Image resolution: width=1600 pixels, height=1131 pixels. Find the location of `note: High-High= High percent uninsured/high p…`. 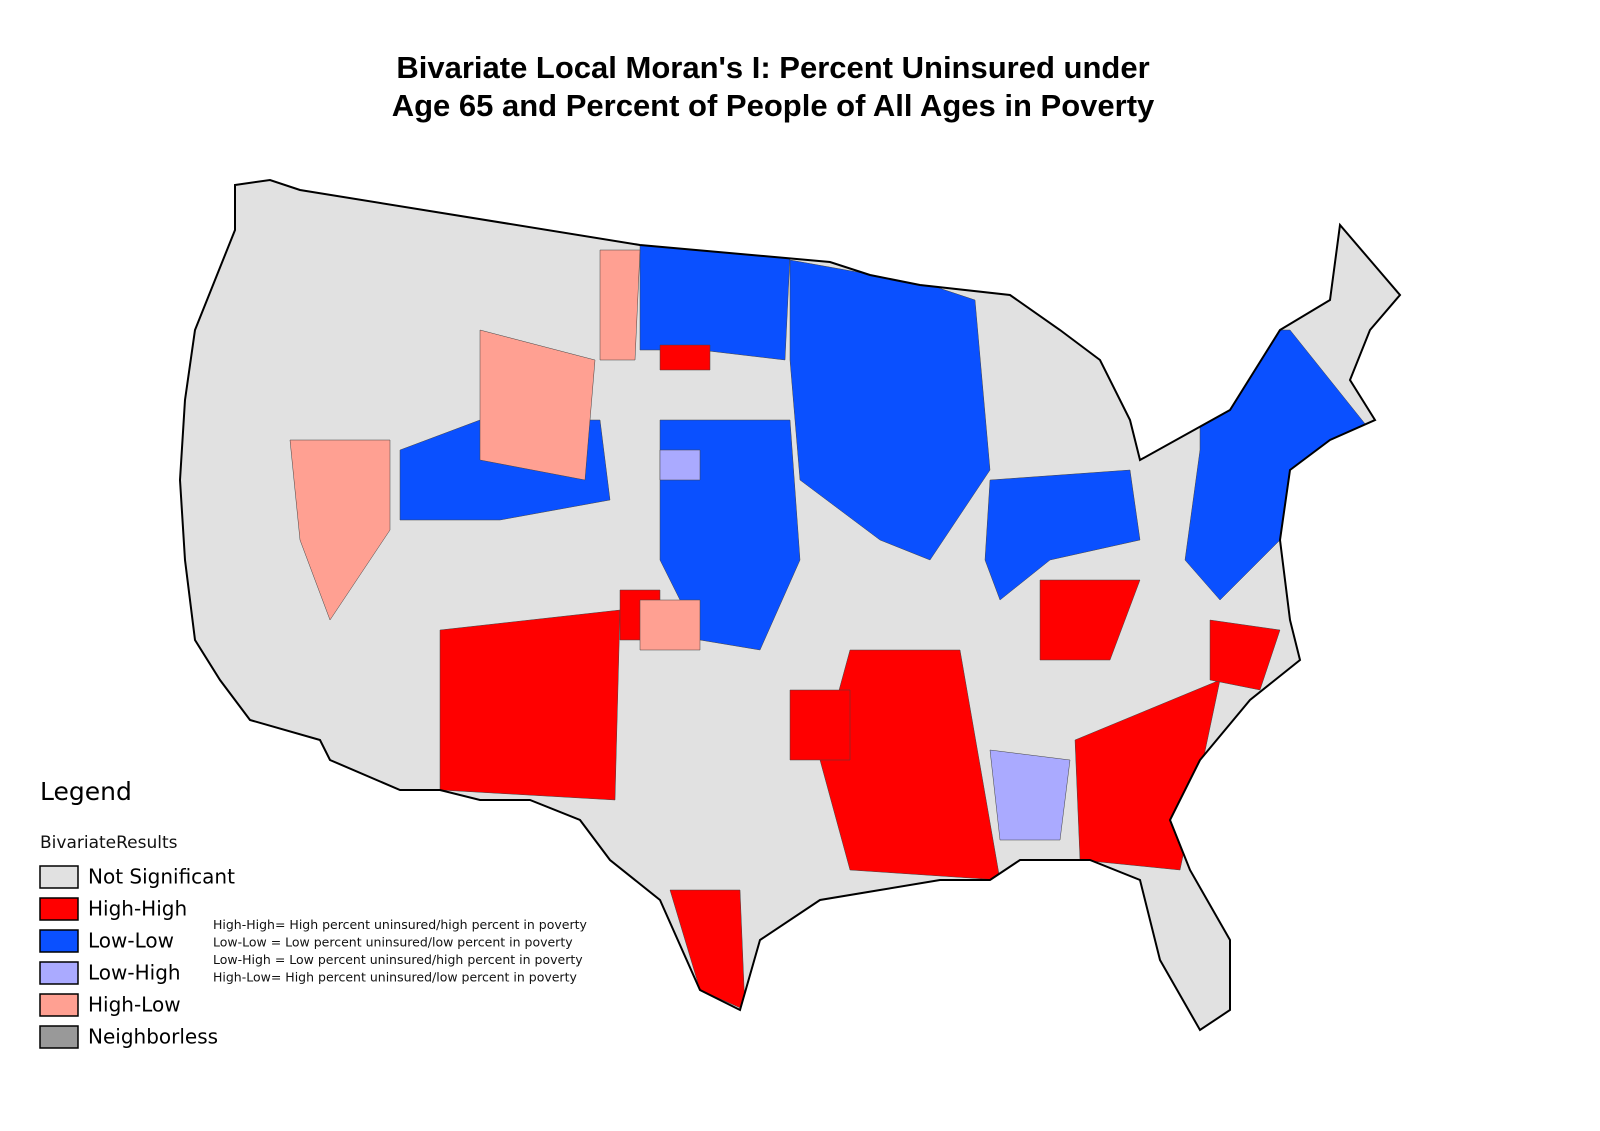

note: High-High= High percent uninsured/high p… is located at coordinates (400, 924).